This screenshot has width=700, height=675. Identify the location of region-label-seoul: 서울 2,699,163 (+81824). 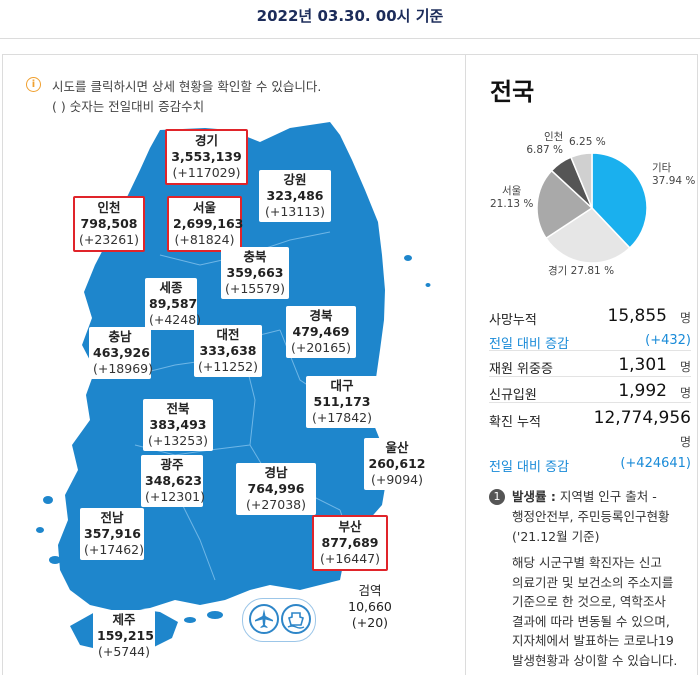
(205, 224).